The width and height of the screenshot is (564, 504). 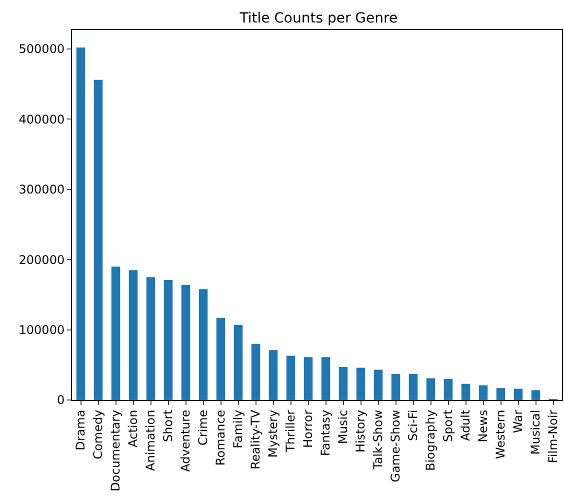 I want to click on x-tick-label: Mystery, so click(x=273, y=434).